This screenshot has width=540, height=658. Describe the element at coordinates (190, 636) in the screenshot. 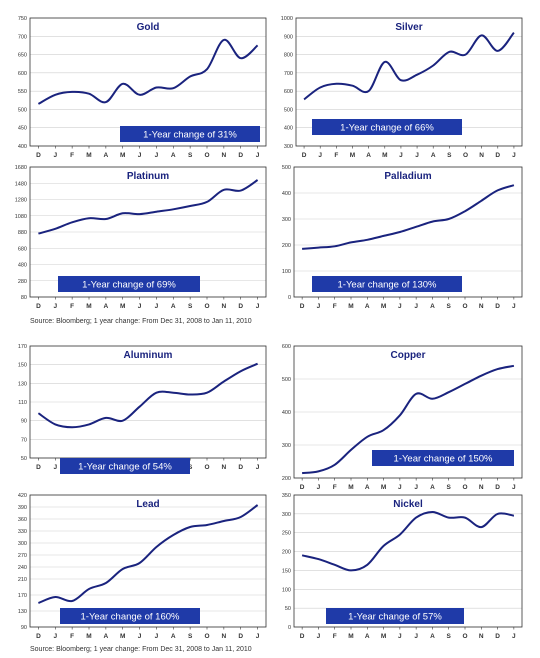

I see `lead-x-tick-label: S` at that location.